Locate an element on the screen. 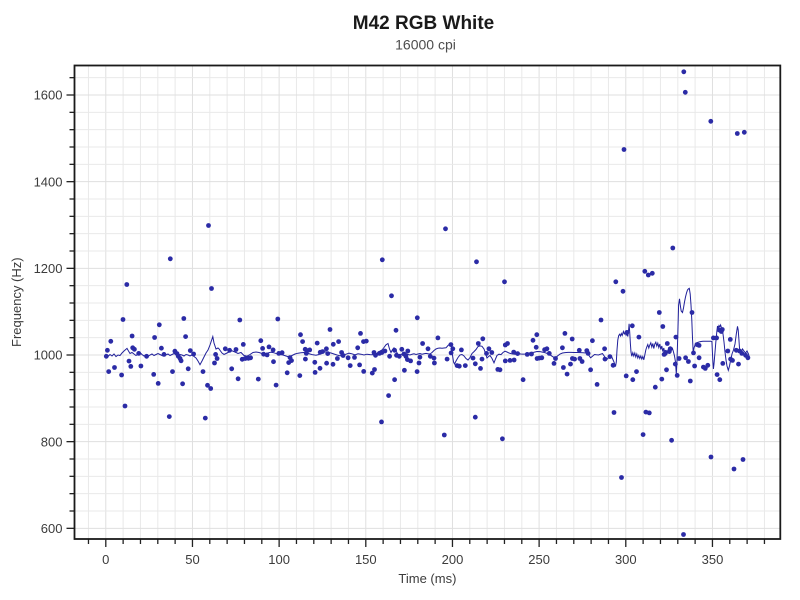  svg-text: 600 is located at coordinates (52, 528).